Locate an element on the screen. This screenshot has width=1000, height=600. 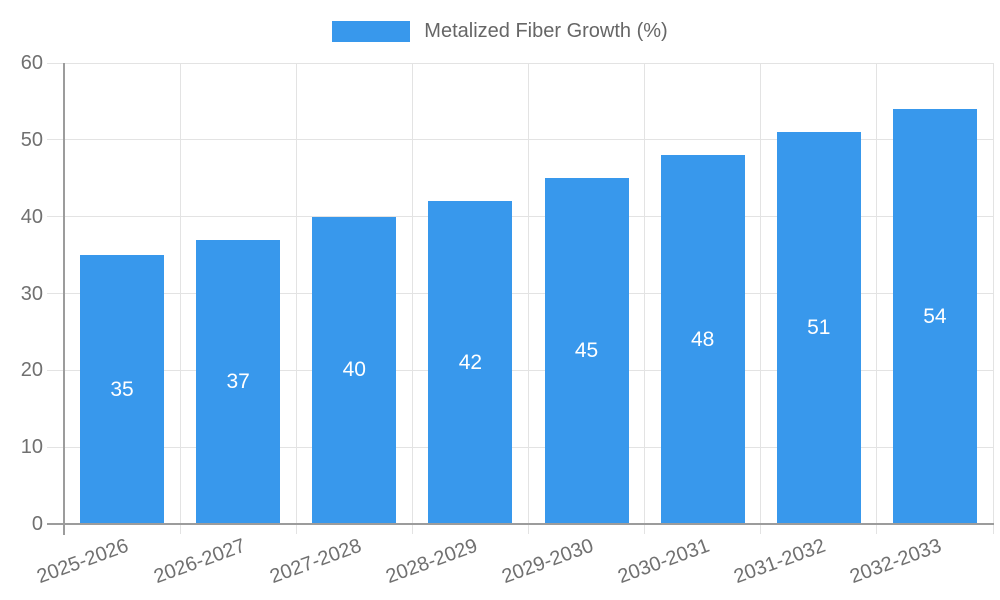
legend-swatch is located at coordinates (371, 31).